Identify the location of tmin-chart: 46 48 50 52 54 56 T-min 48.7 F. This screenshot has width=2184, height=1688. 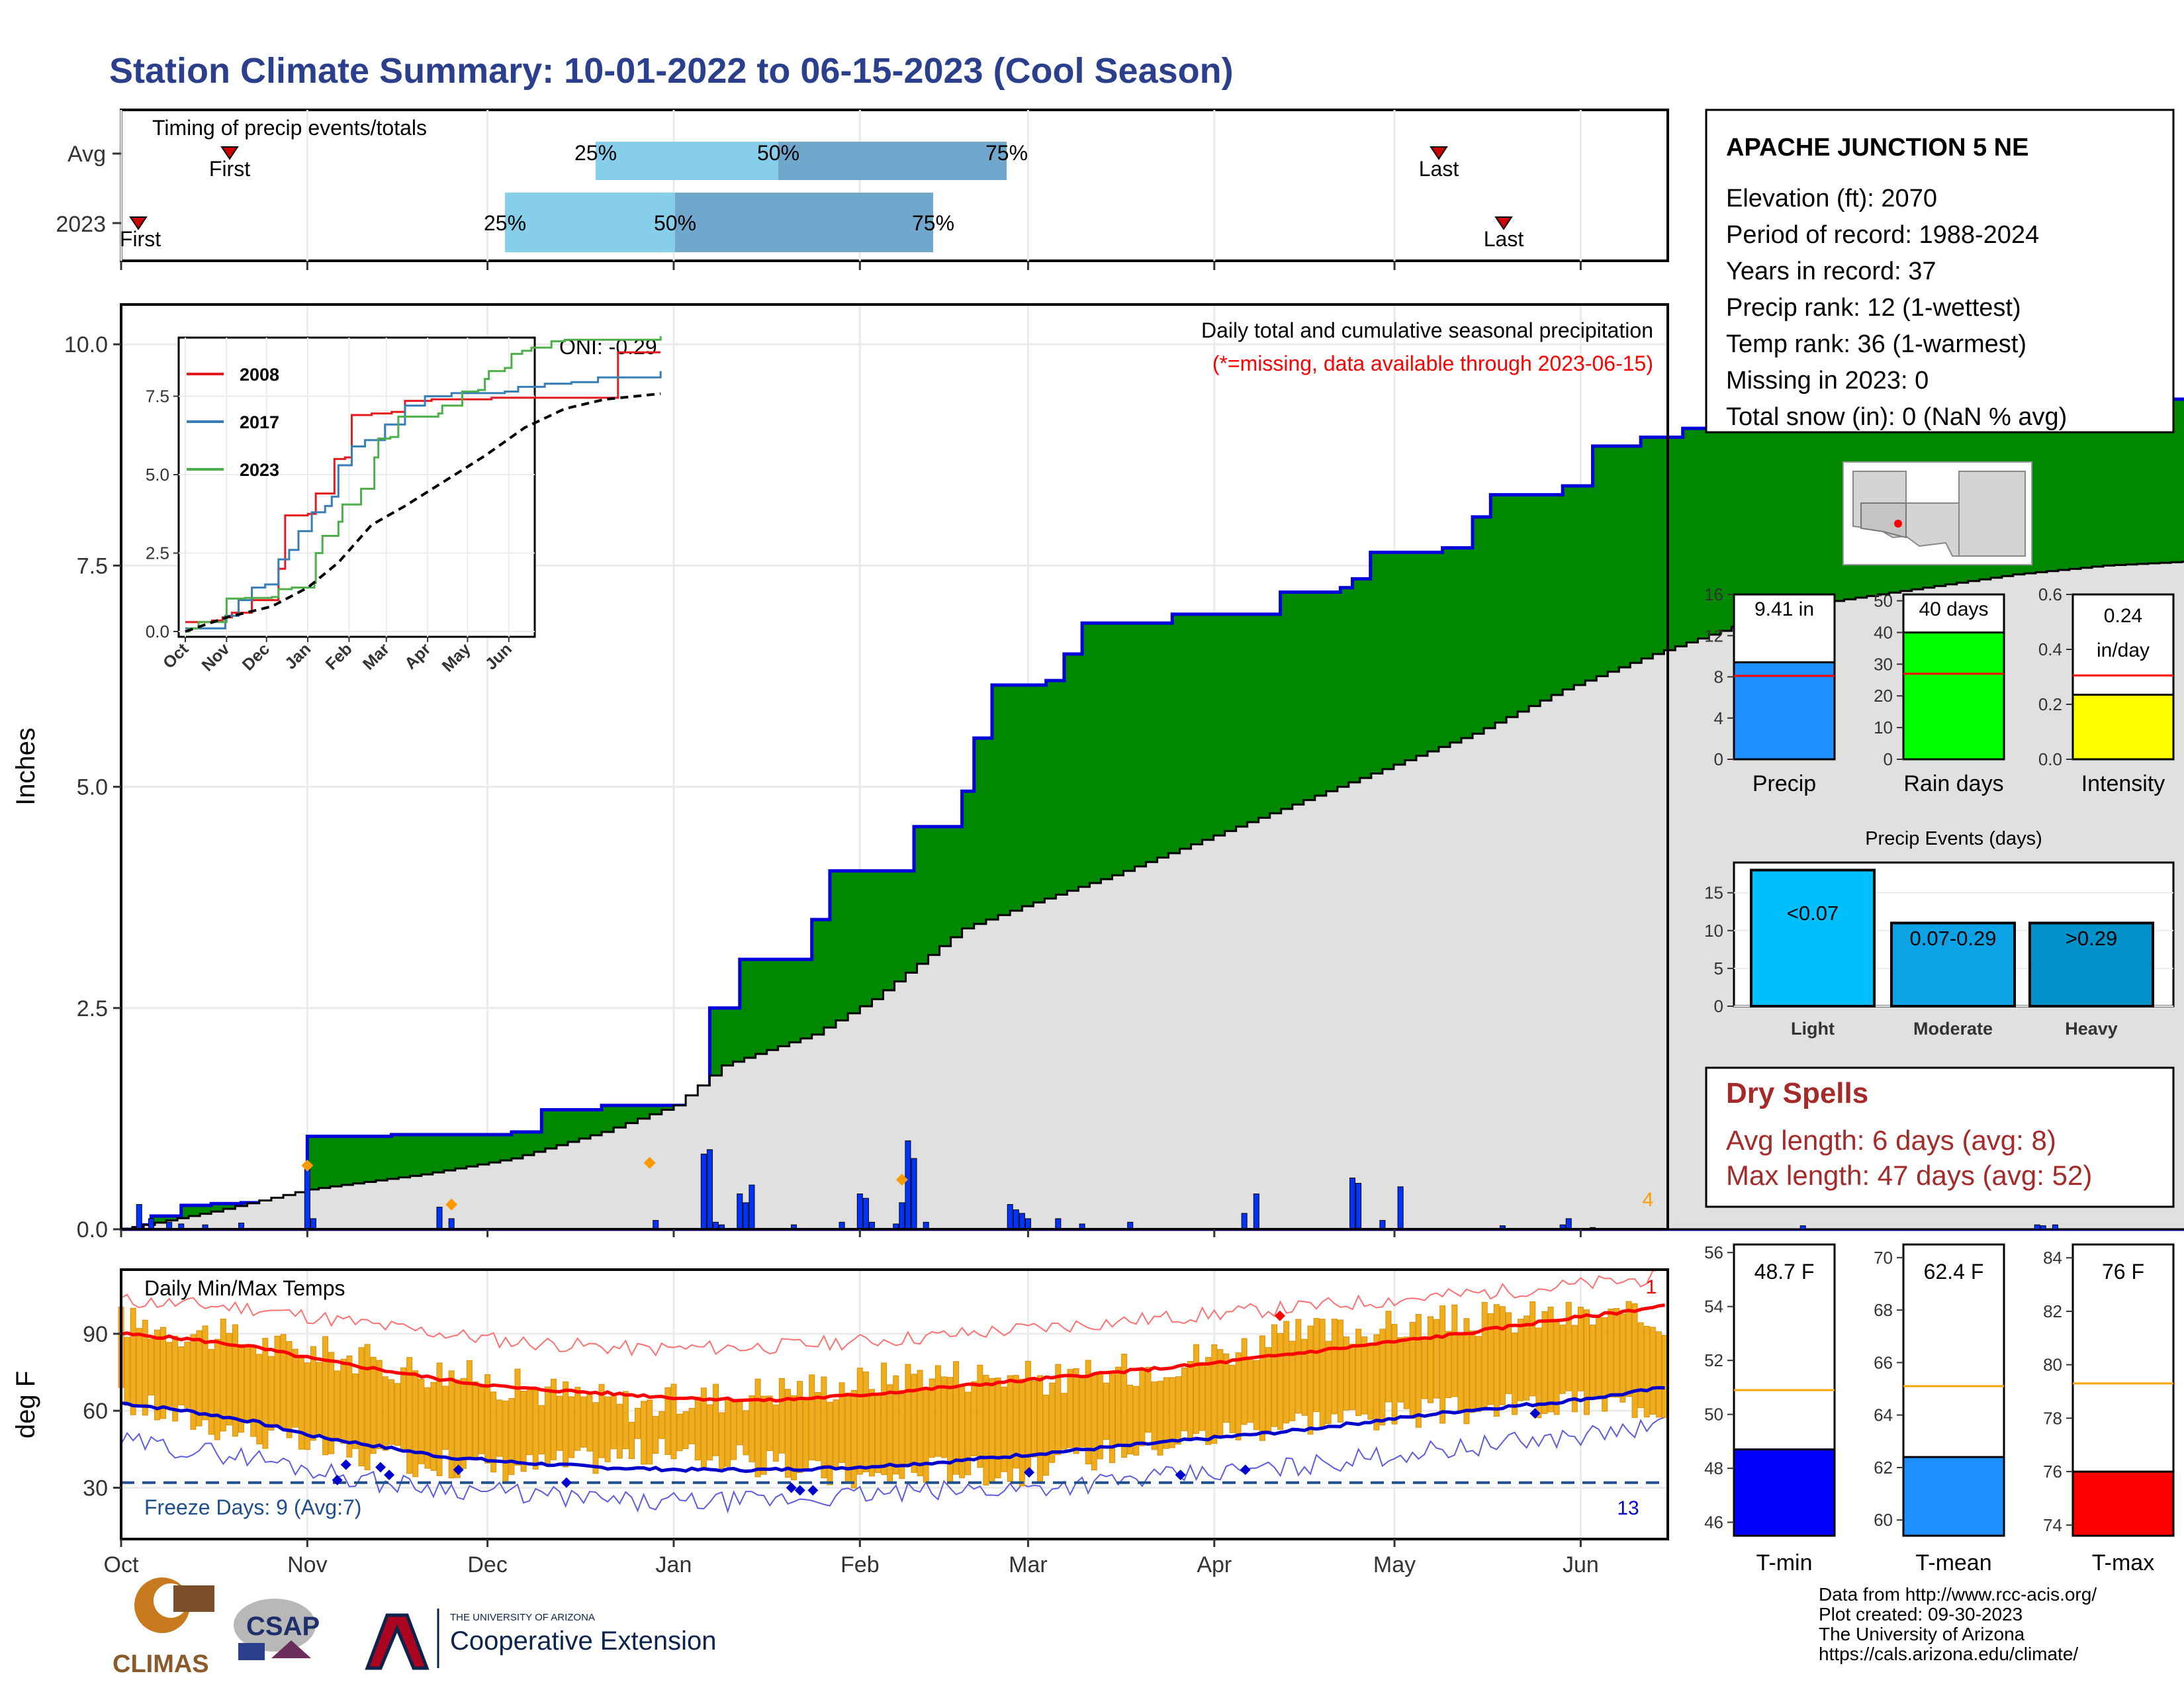
(1770, 1409).